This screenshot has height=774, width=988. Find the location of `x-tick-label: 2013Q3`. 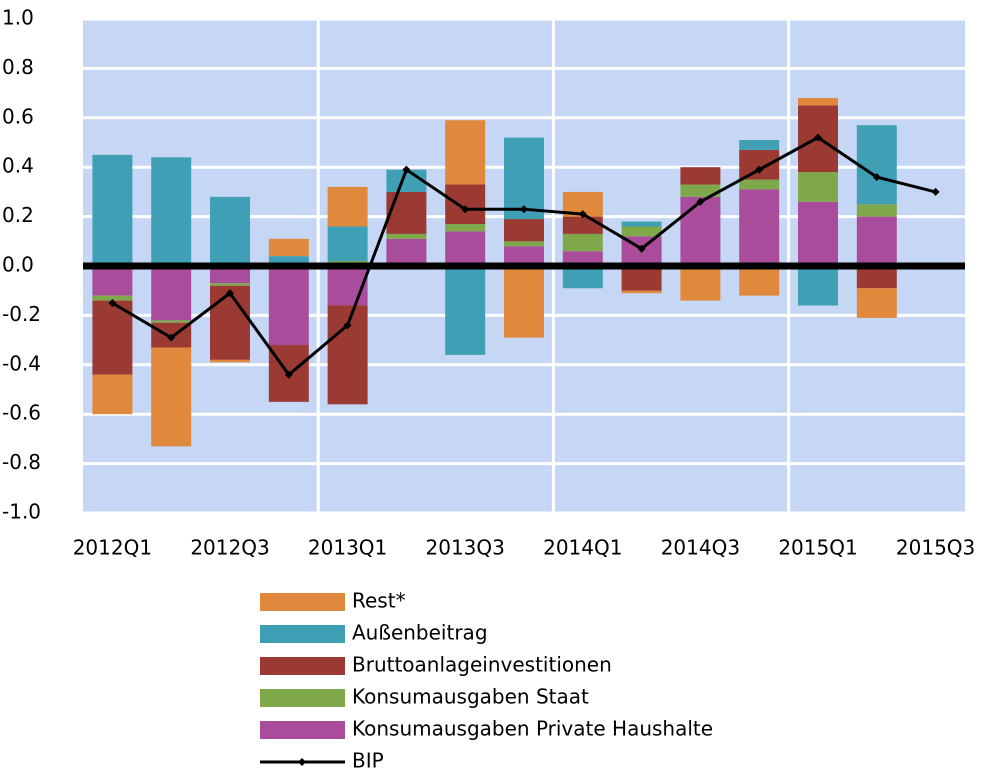

x-tick-label: 2013Q3 is located at coordinates (465, 548).